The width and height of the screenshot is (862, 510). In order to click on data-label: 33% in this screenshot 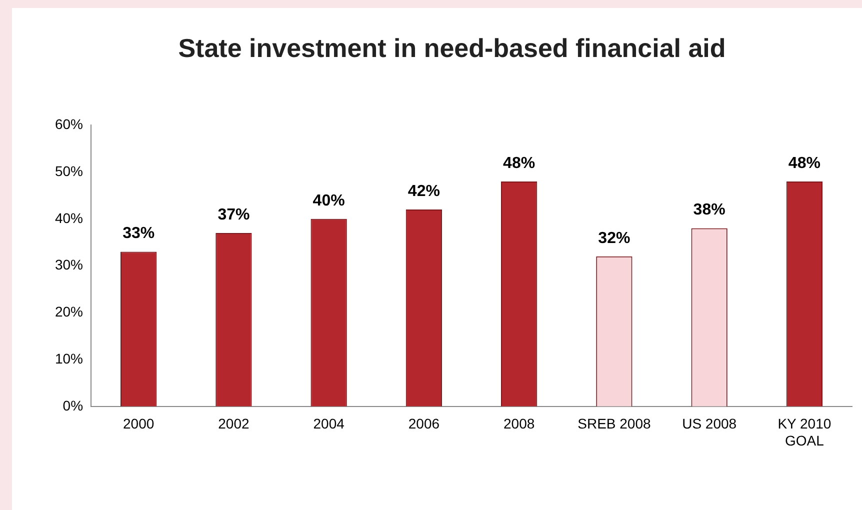, I will do `click(138, 233)`.